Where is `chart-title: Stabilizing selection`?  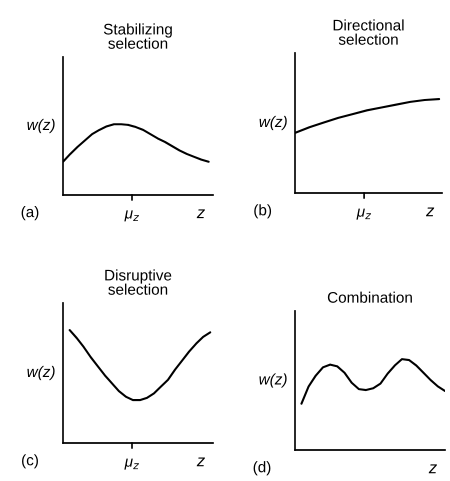
chart-title: Stabilizing selection is located at coordinates (138, 36).